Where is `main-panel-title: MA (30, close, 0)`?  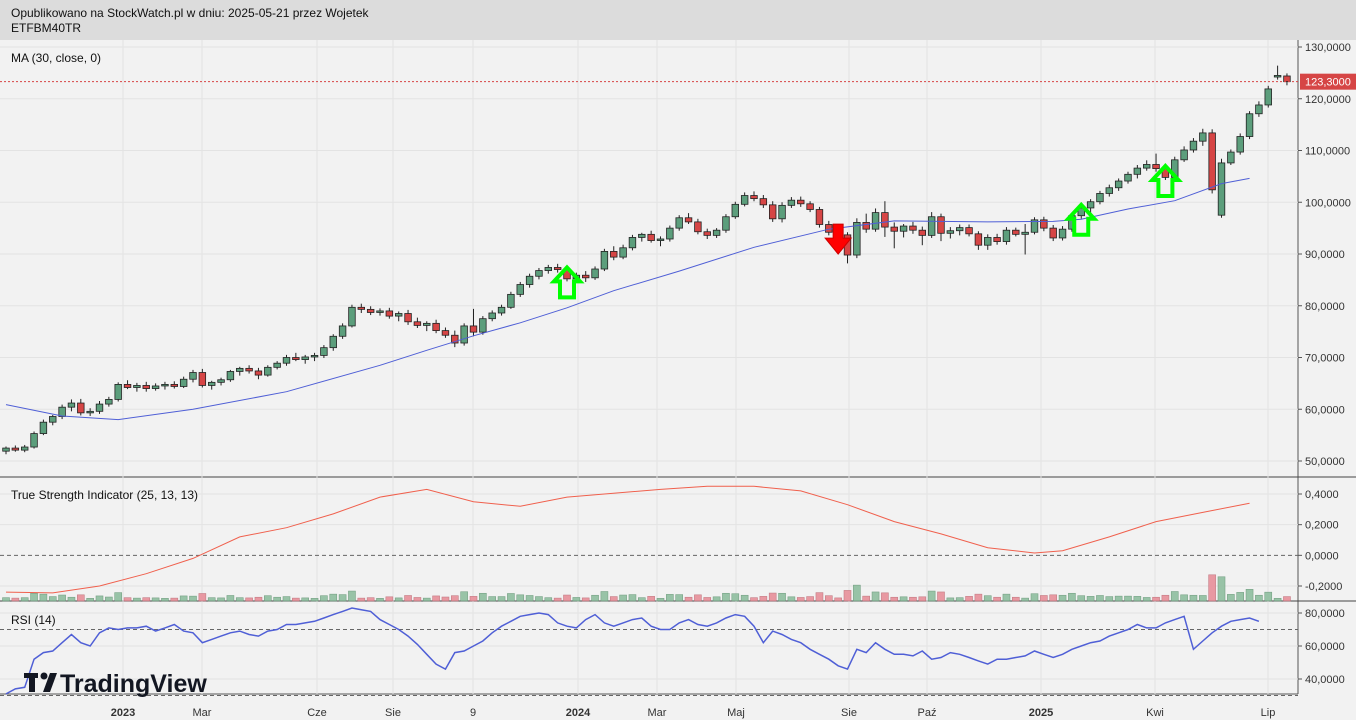 main-panel-title: MA (30, close, 0) is located at coordinates (56, 58).